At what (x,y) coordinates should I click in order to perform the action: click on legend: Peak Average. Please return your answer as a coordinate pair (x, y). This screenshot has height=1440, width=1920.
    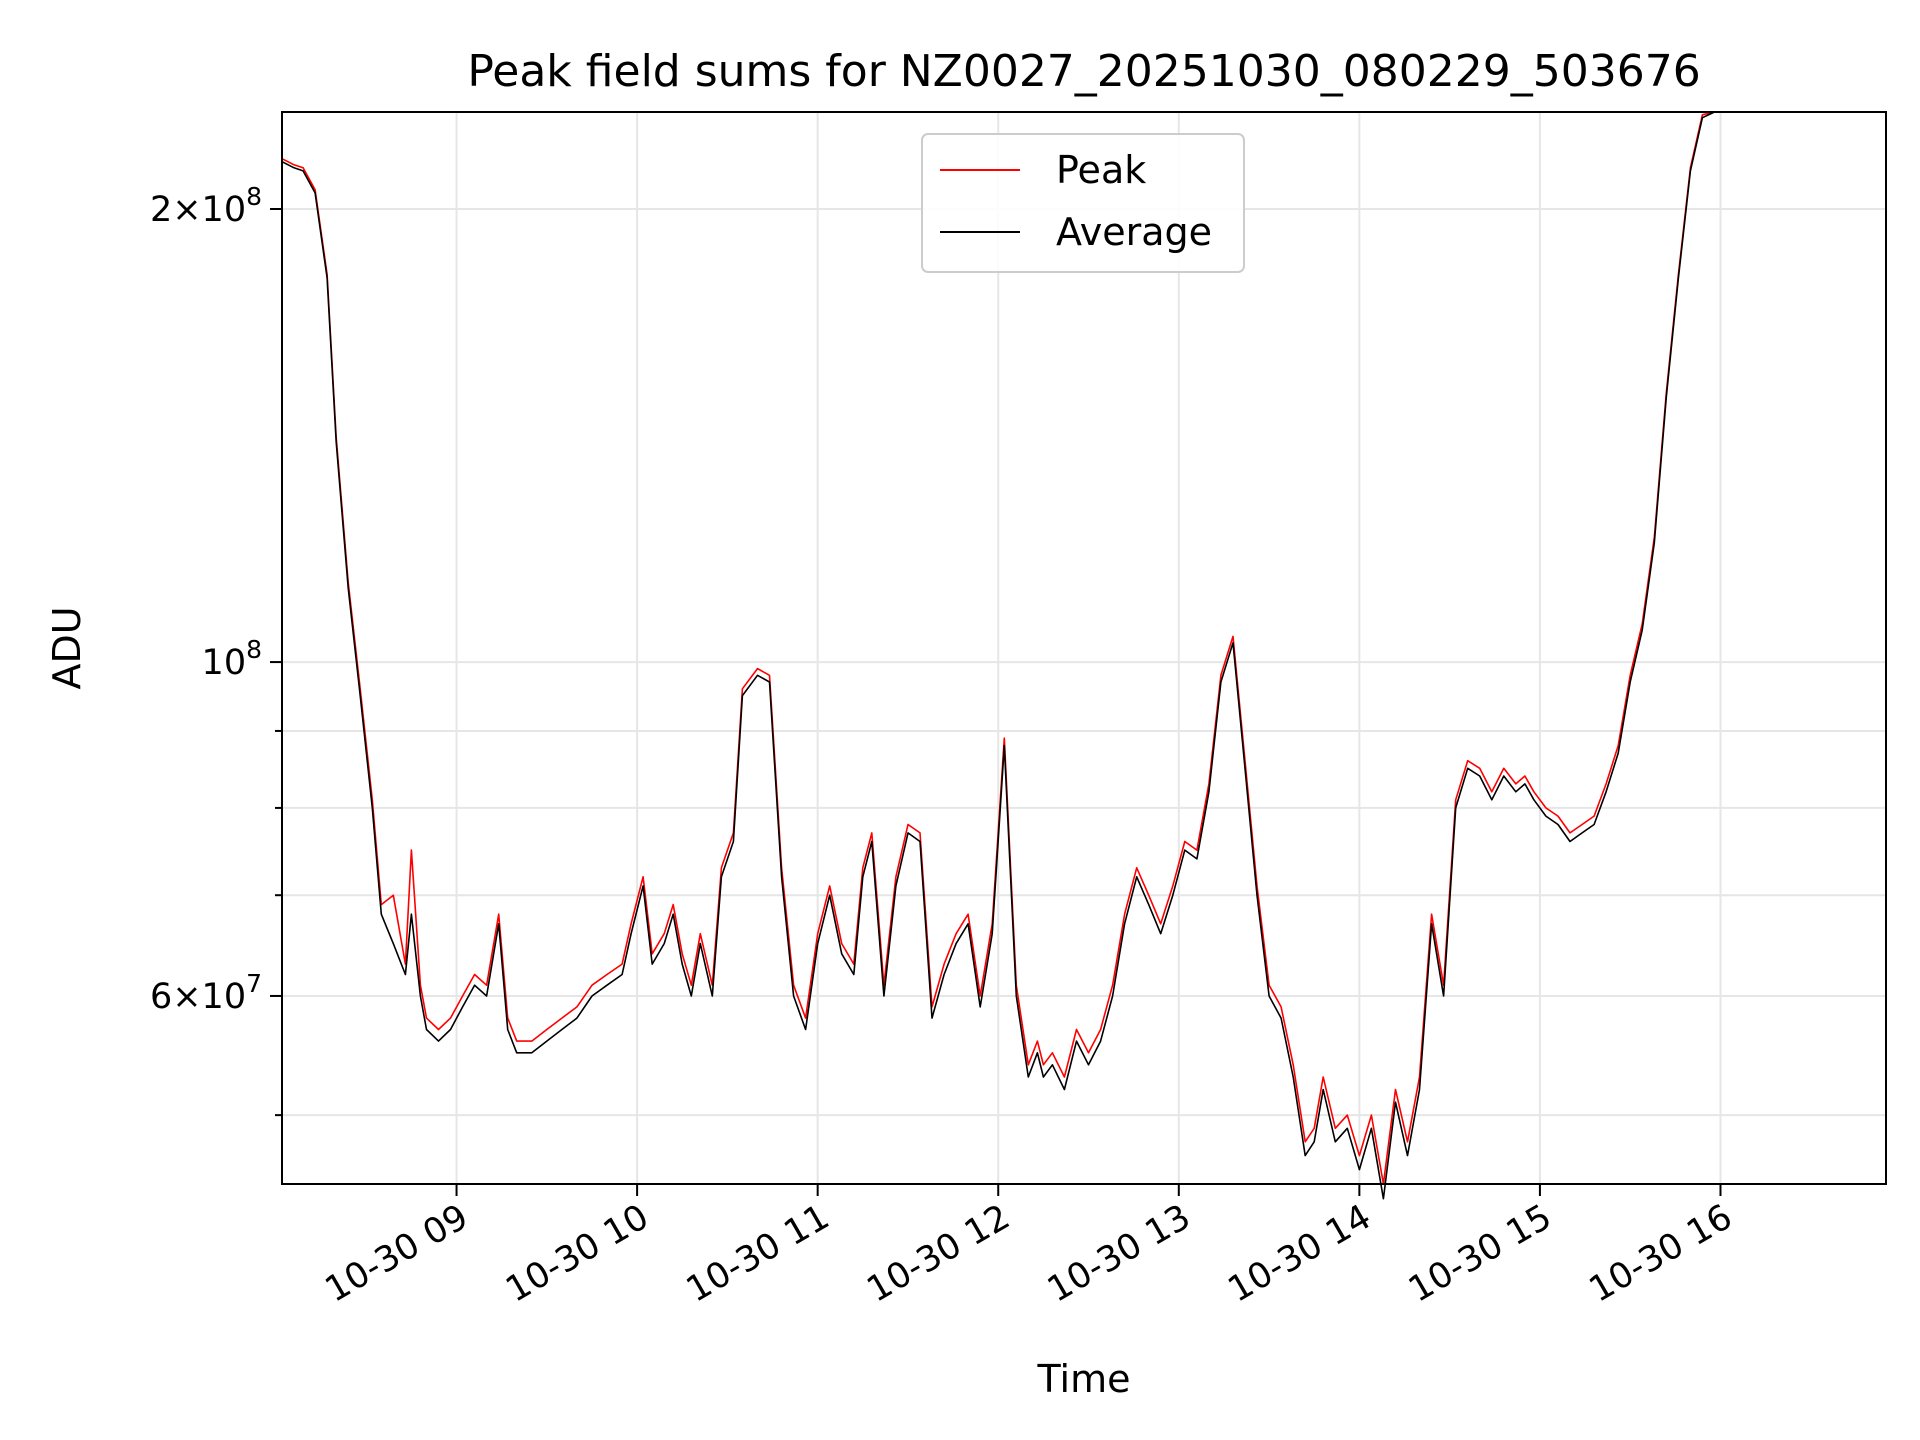
    Looking at the image, I should click on (1083, 203).